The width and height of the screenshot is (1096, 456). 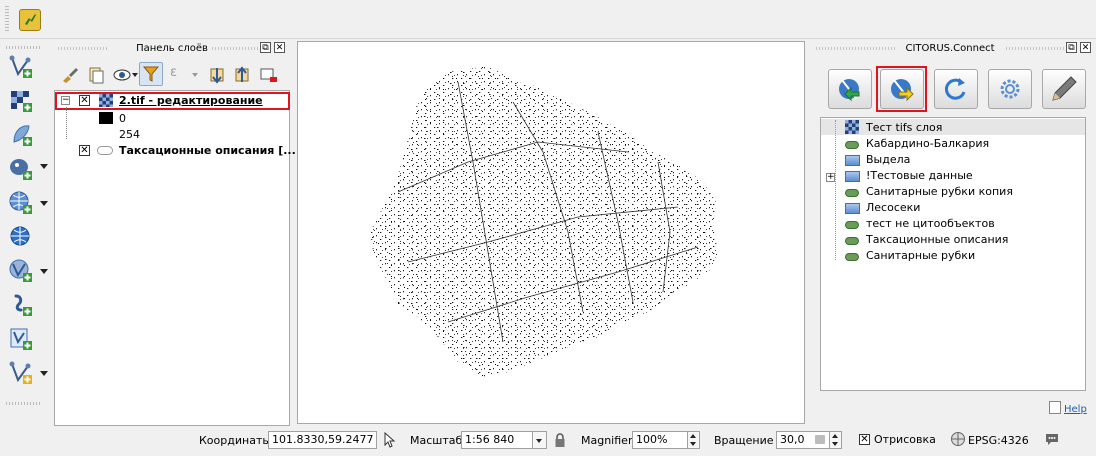 What do you see at coordinates (864, 439) in the screenshot?
I see `render-checkbox: ✕` at bounding box center [864, 439].